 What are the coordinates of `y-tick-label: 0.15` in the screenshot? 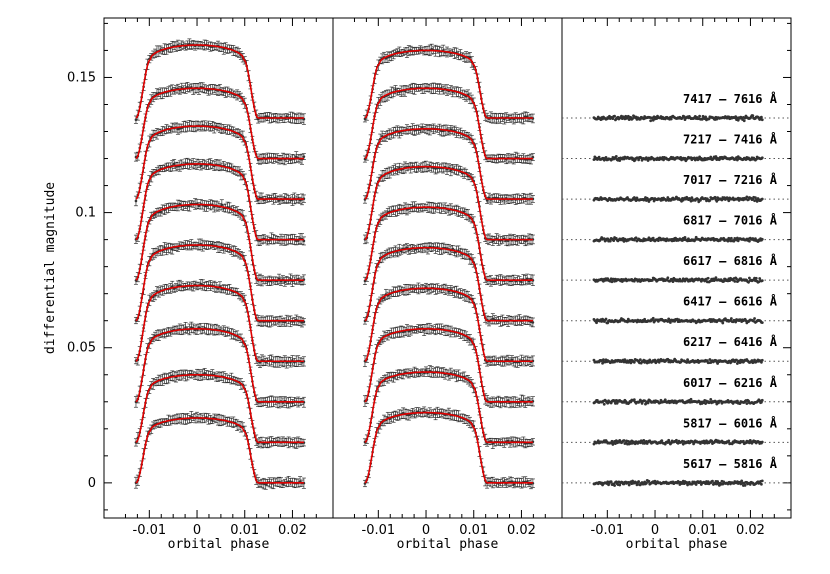 It's located at (81, 77).